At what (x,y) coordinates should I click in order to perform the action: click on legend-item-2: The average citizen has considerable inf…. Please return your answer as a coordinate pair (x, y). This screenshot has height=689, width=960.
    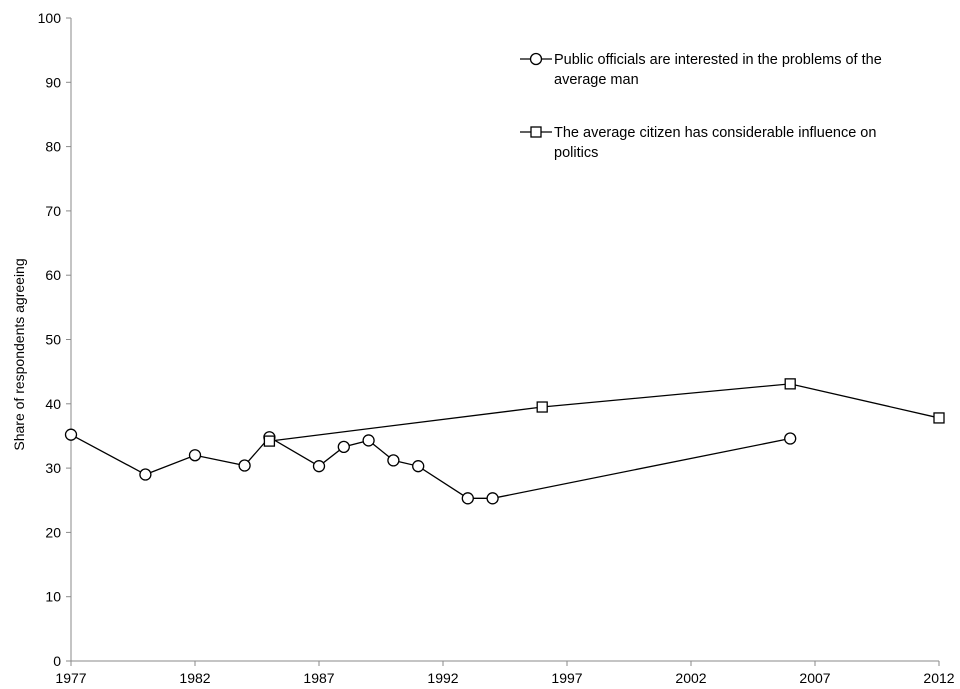
    Looking at the image, I should click on (698, 143).